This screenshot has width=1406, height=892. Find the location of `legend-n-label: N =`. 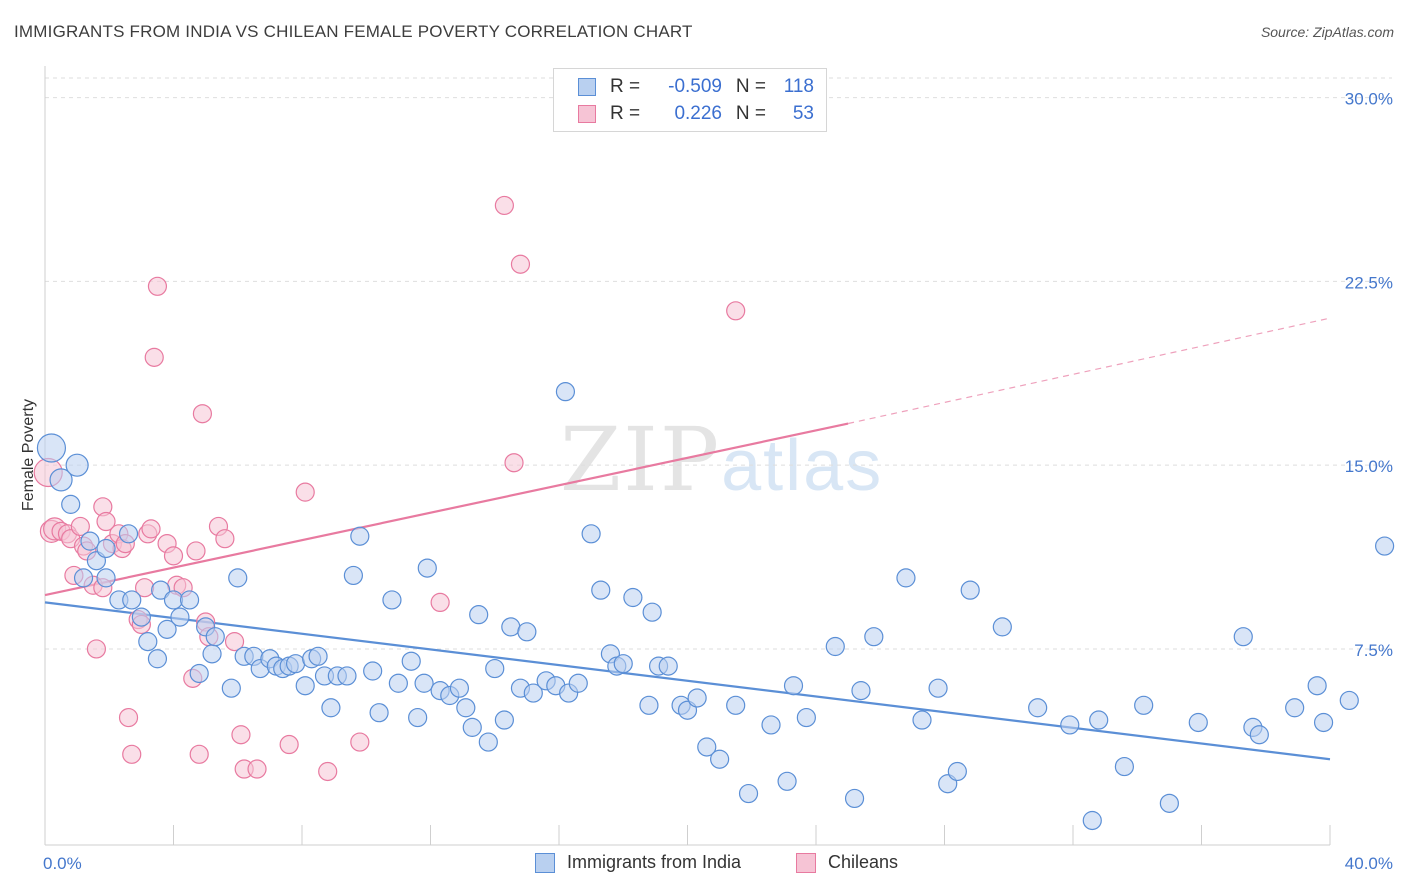

legend-n-label: N = is located at coordinates (750, 86).